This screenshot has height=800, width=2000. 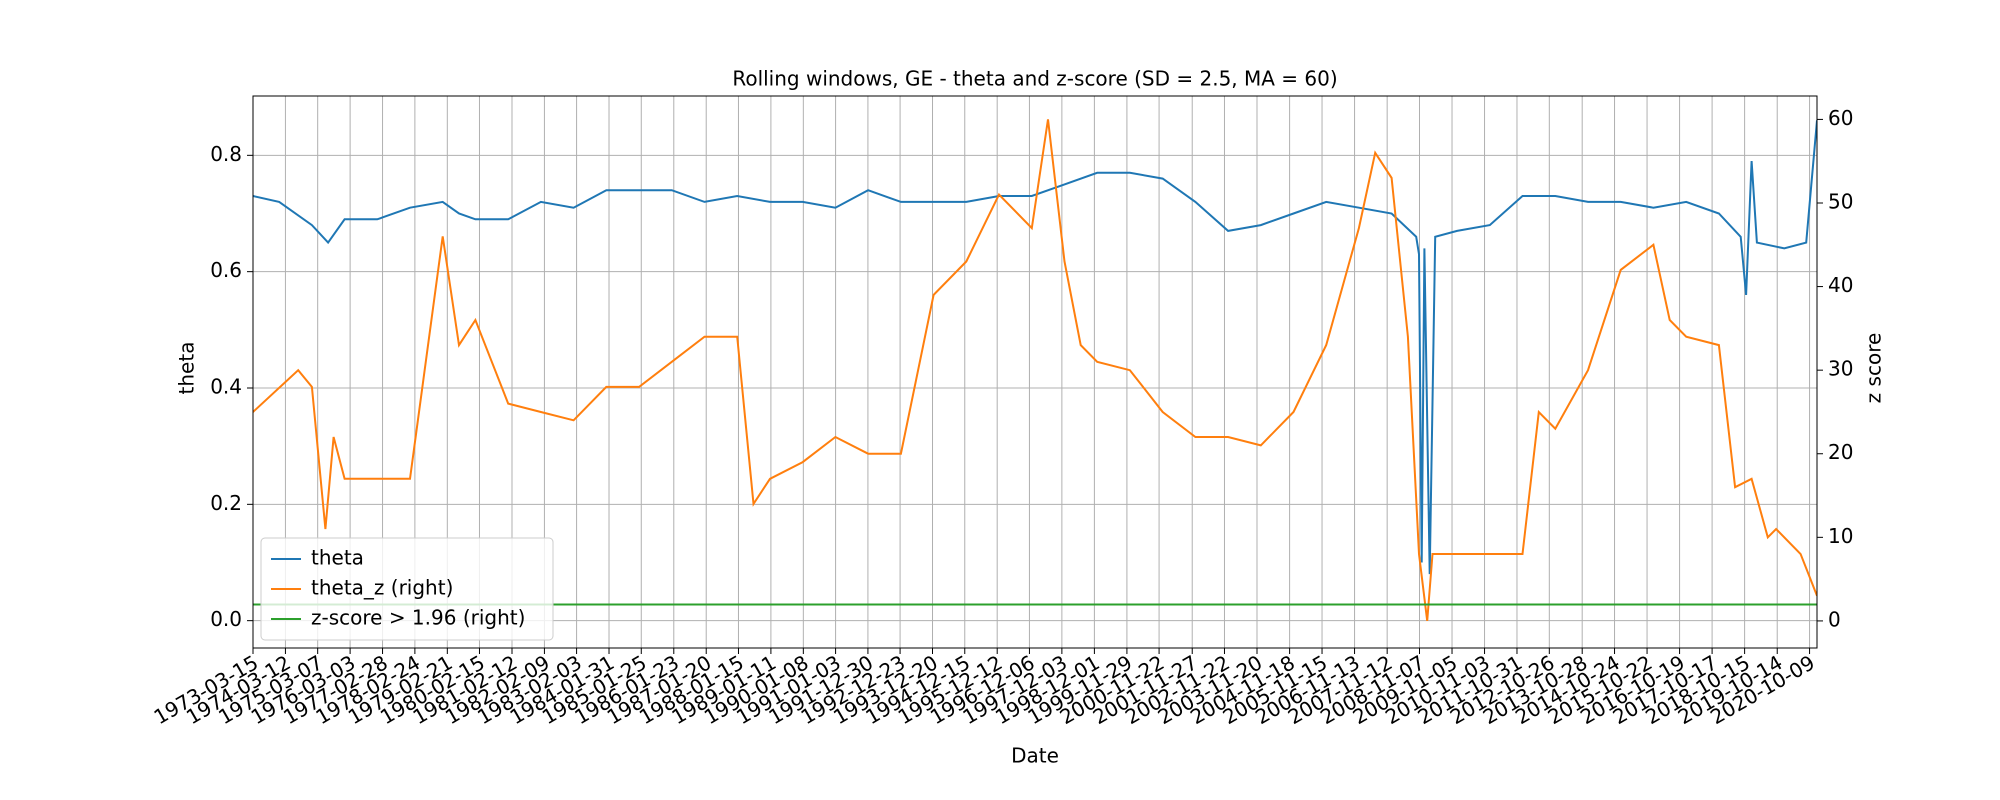 I want to click on legend-label: z-score > 1.96 (right), so click(x=418, y=618).